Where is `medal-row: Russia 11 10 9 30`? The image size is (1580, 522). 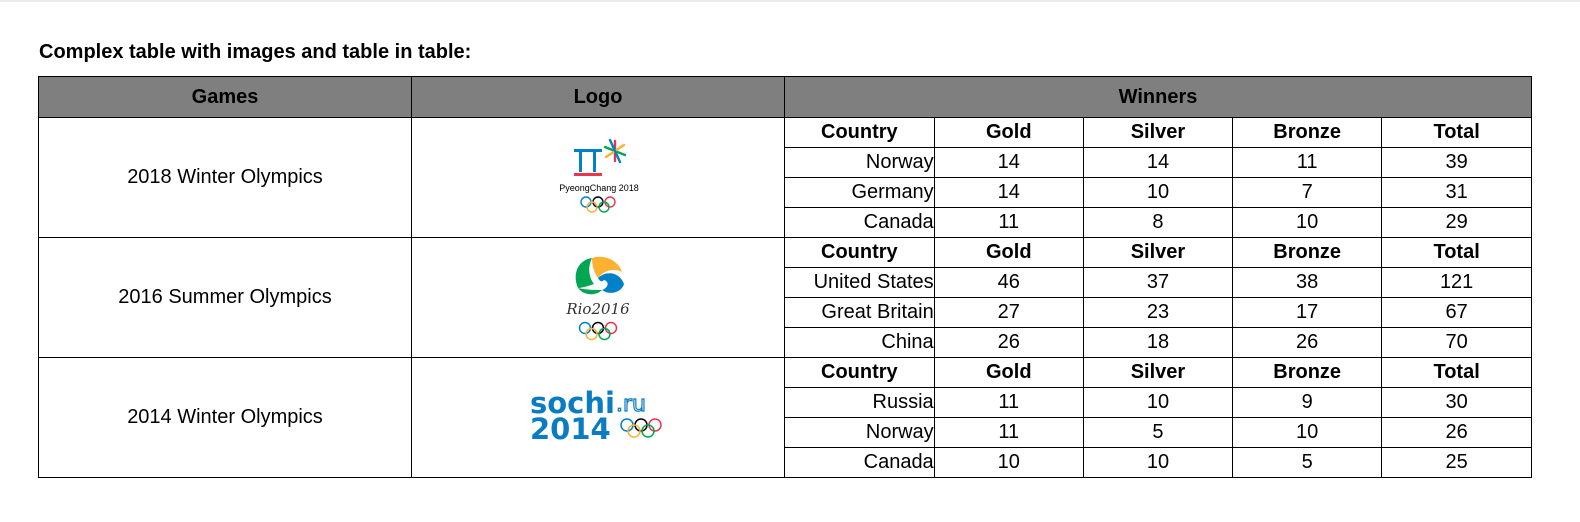 medal-row: Russia 11 10 9 30 is located at coordinates (1158, 402).